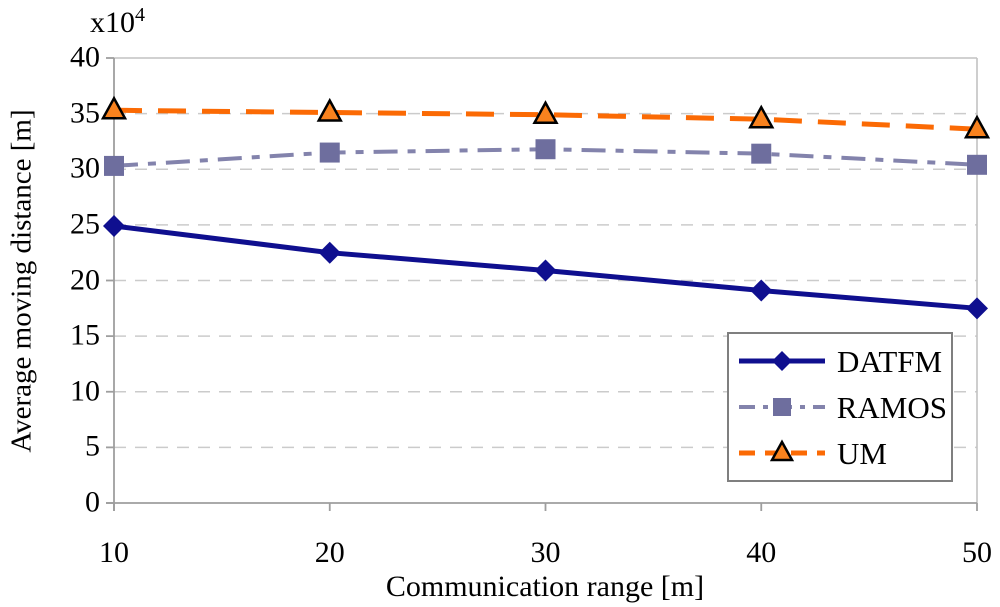 The width and height of the screenshot is (1000, 607). I want to click on x-tick-label: 30, so click(545, 552).